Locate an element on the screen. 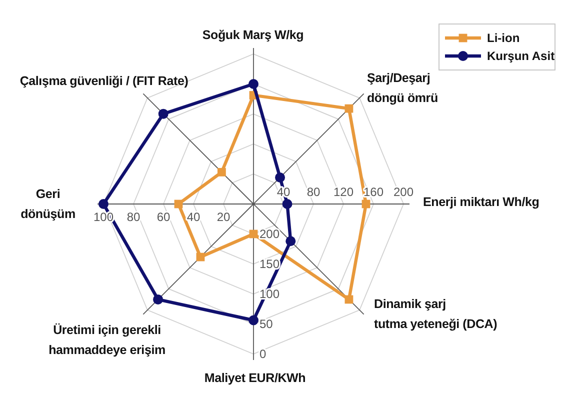 Image resolution: width=574 pixels, height=404 pixels. text: 150 is located at coordinates (270, 264).